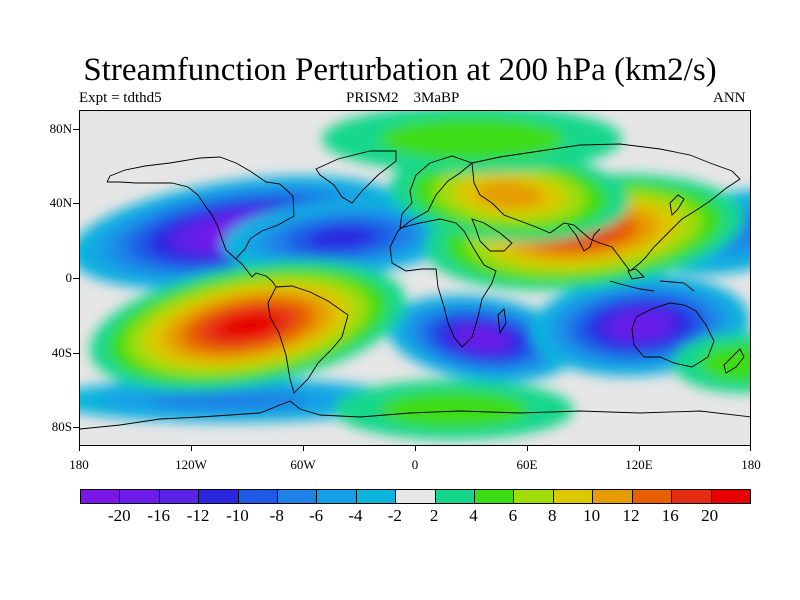 This screenshot has width=800, height=600. Describe the element at coordinates (652, 280) in the screenshot. I see `indonesia-coast` at that location.